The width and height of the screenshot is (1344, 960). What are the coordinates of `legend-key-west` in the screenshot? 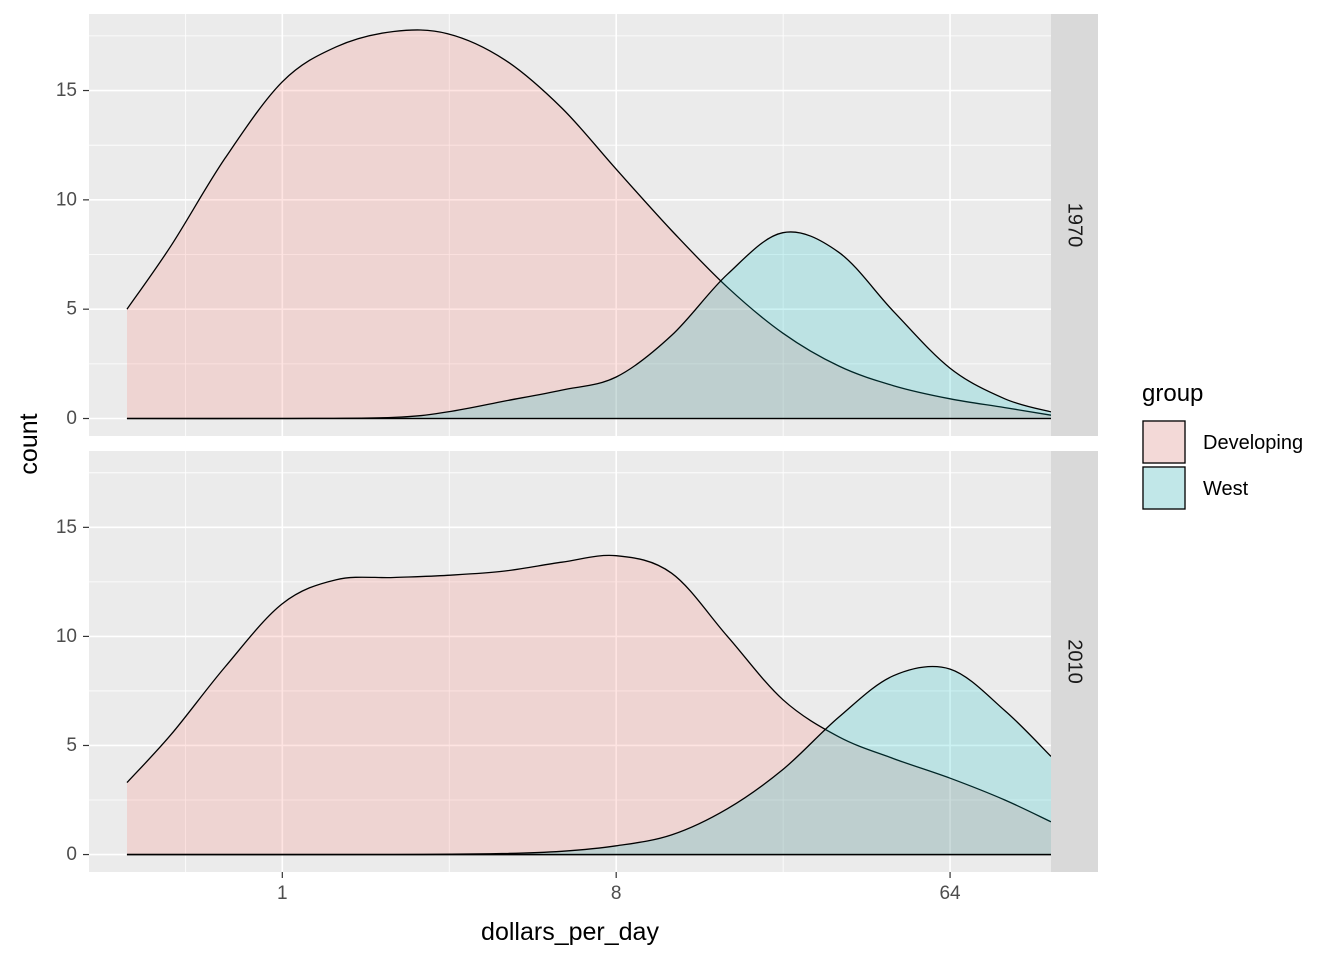 It's located at (1164, 488).